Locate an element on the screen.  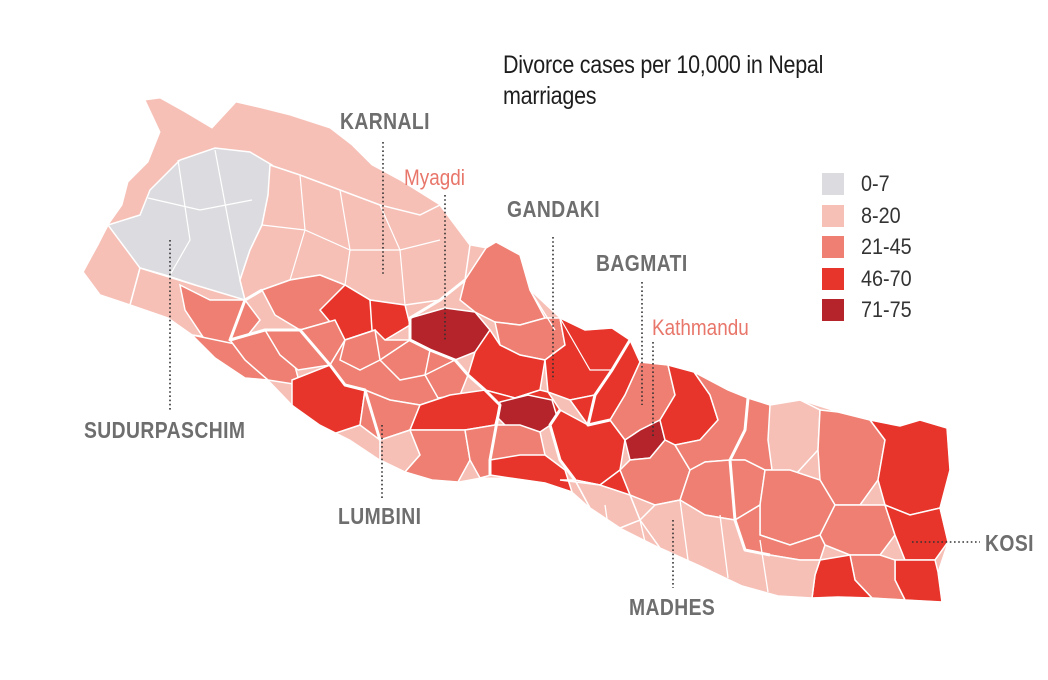
legend-item-3: 46-70 is located at coordinates (869, 279).